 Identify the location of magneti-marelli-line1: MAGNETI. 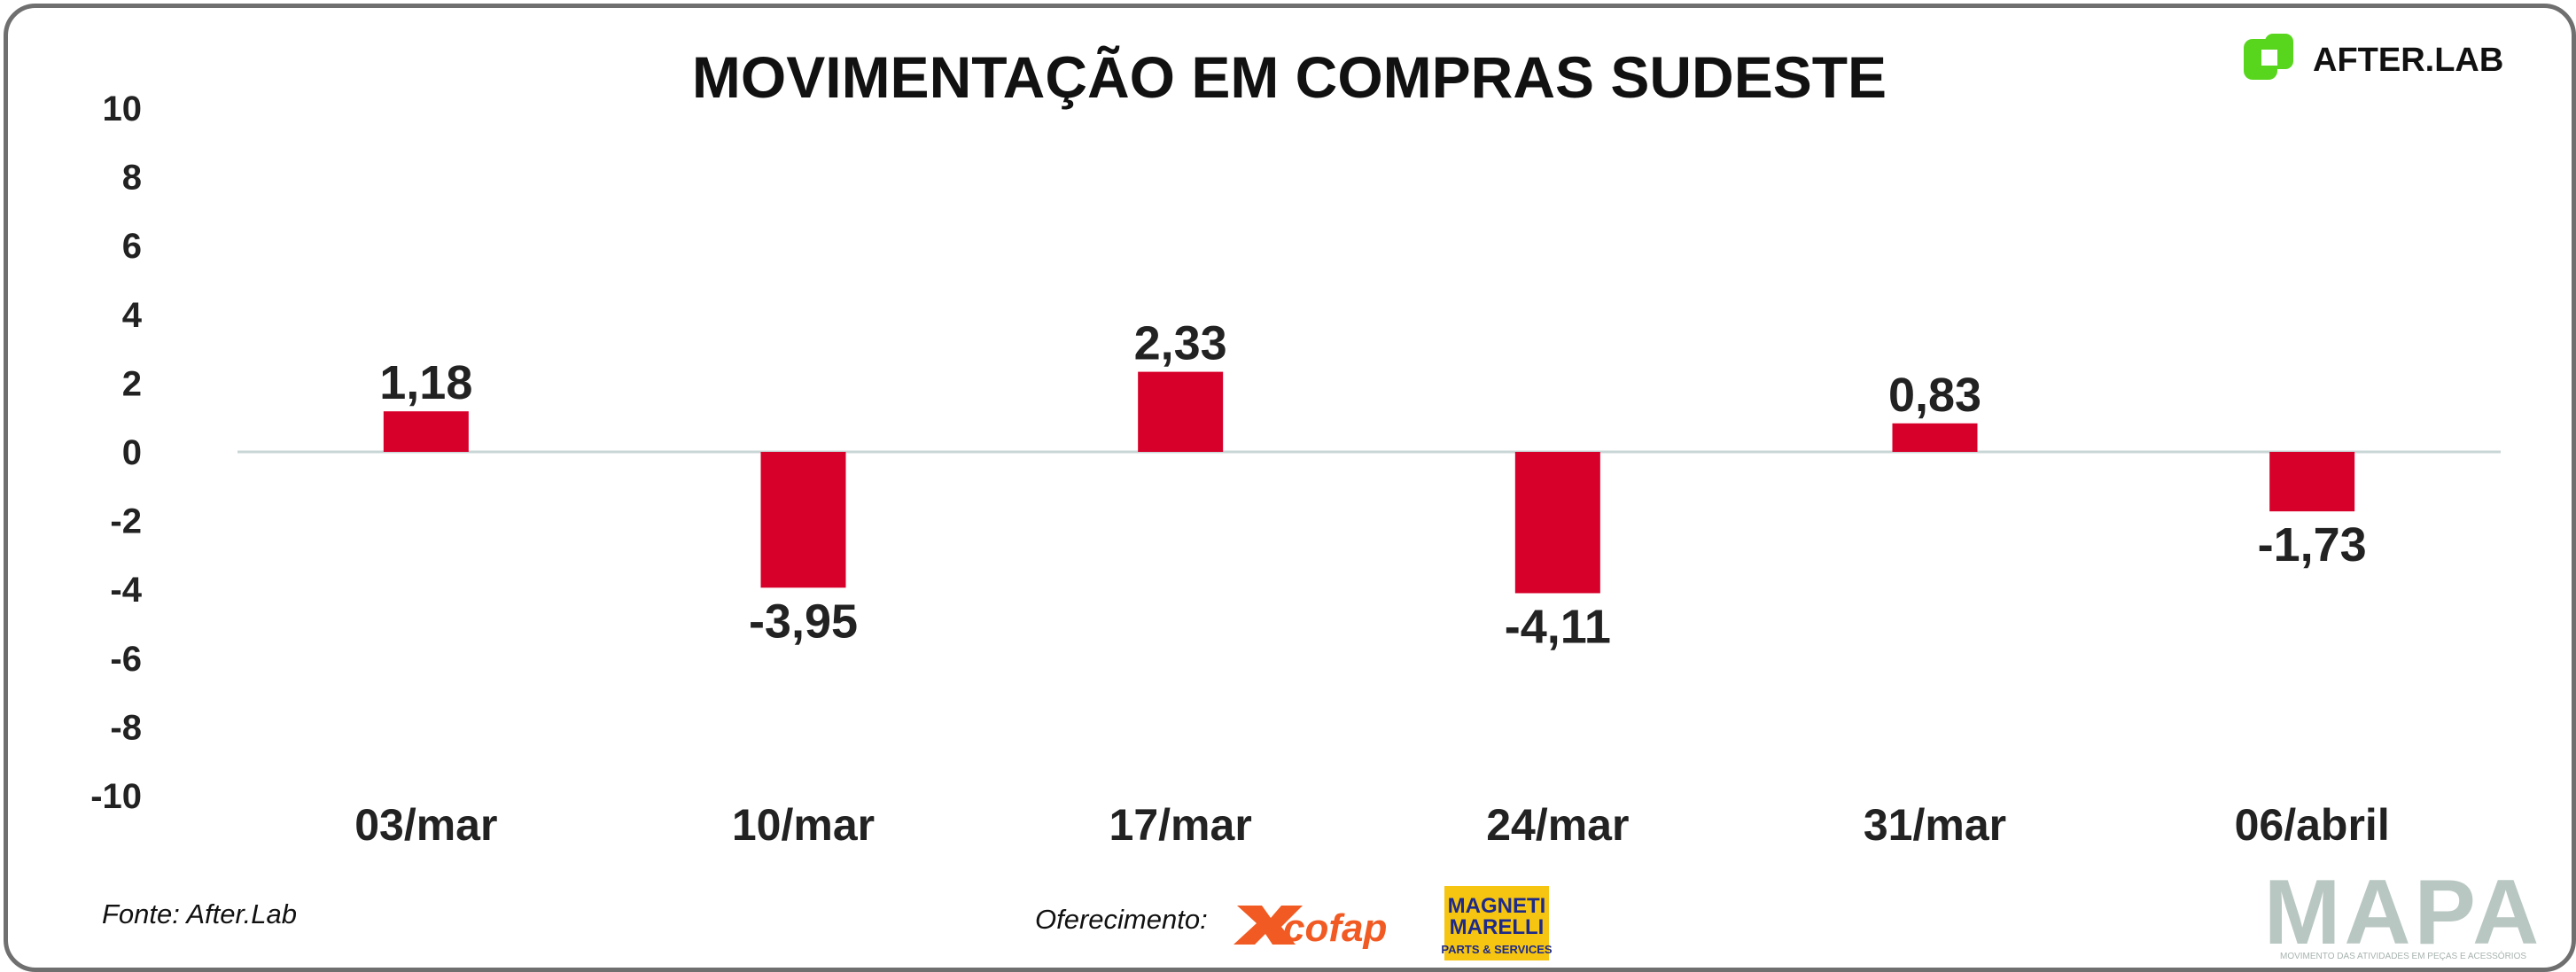
(1497, 906).